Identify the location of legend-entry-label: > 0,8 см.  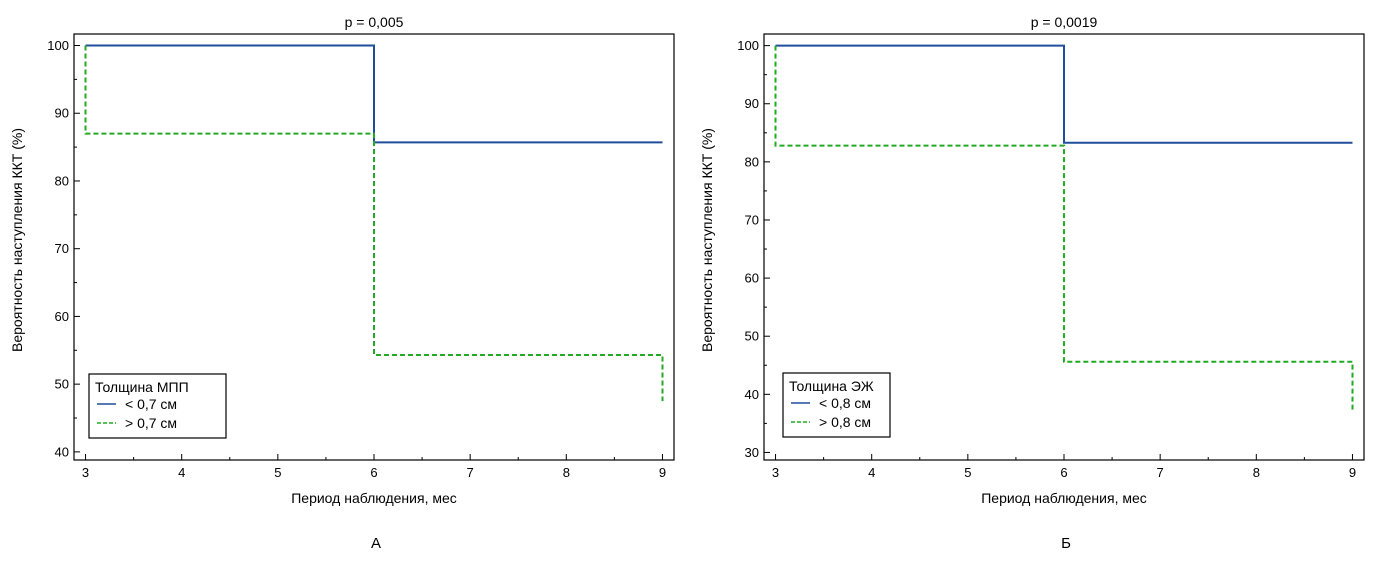
(845, 422).